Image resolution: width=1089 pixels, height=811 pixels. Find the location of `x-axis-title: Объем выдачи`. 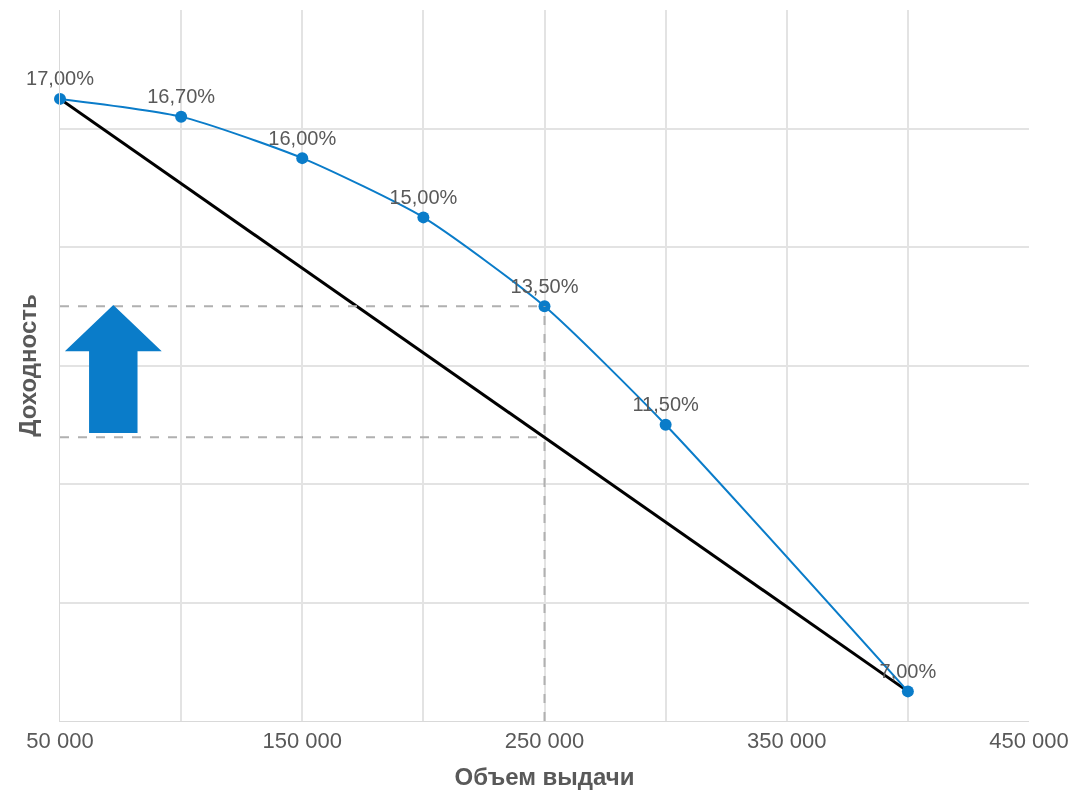

x-axis-title: Объем выдачи is located at coordinates (544, 776).